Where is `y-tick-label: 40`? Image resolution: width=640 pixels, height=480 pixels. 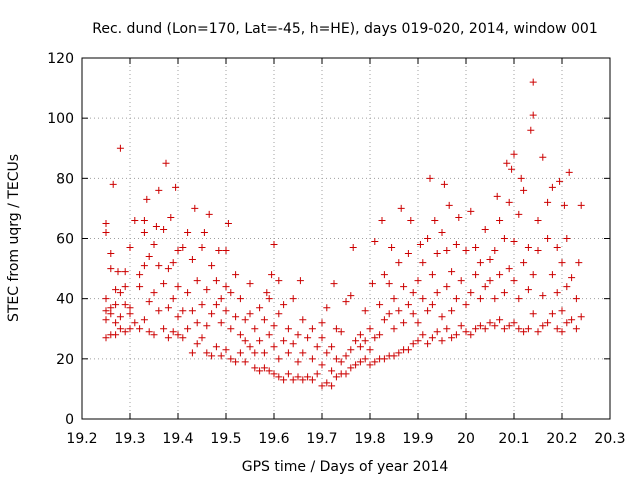
y-tick-label: 40 is located at coordinates (65, 300).